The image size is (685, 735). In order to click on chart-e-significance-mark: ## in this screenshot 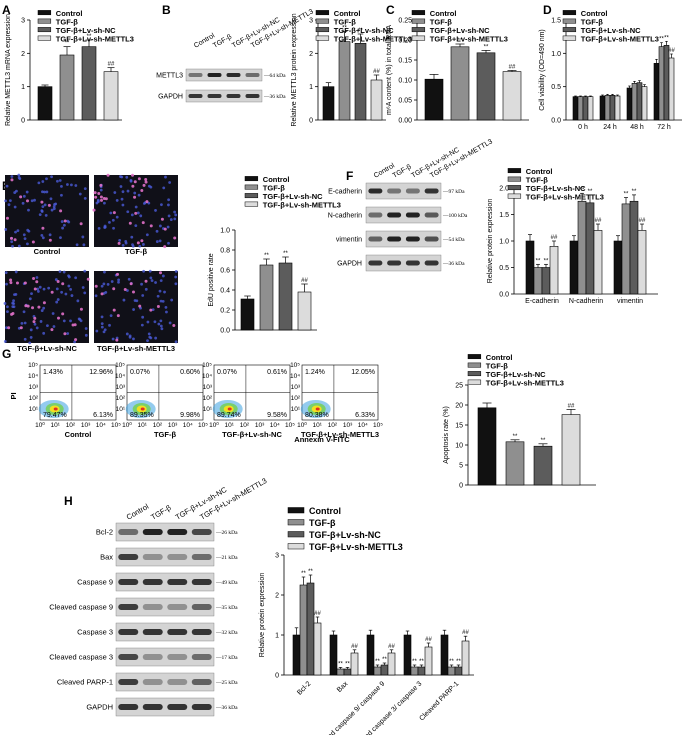, I will do `click(304, 281)`.